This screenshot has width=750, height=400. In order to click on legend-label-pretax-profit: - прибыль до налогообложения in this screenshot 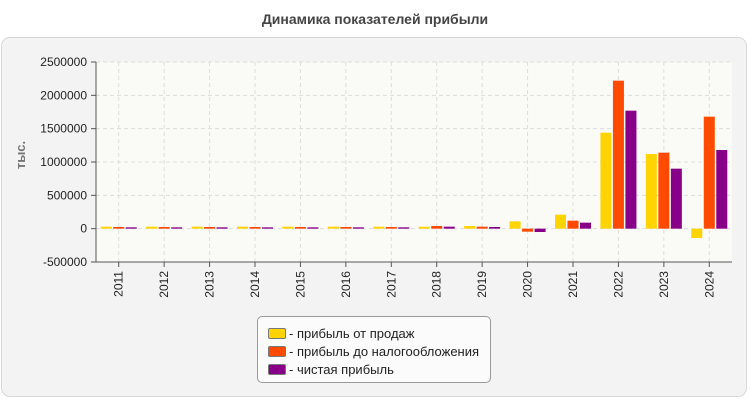, I will do `click(384, 351)`.